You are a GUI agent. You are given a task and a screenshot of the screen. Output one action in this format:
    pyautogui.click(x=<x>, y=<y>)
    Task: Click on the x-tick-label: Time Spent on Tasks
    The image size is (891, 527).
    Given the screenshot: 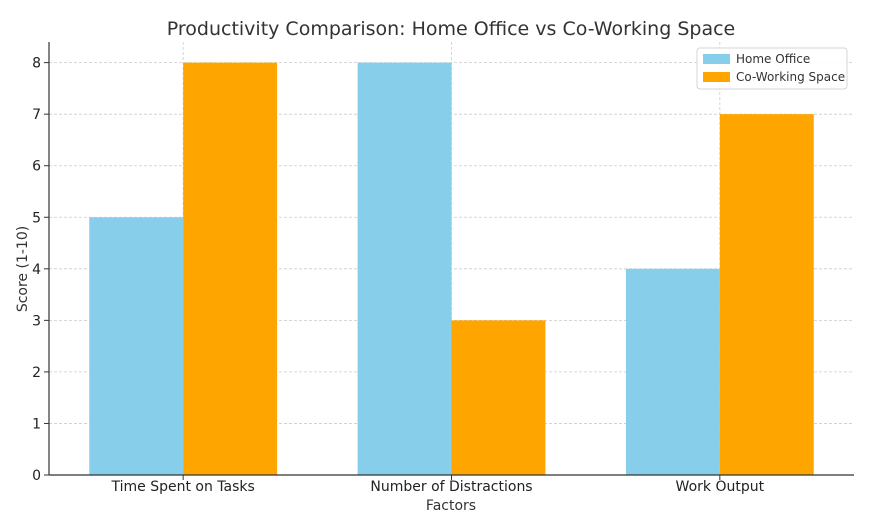 What is the action you would take?
    pyautogui.click(x=183, y=487)
    